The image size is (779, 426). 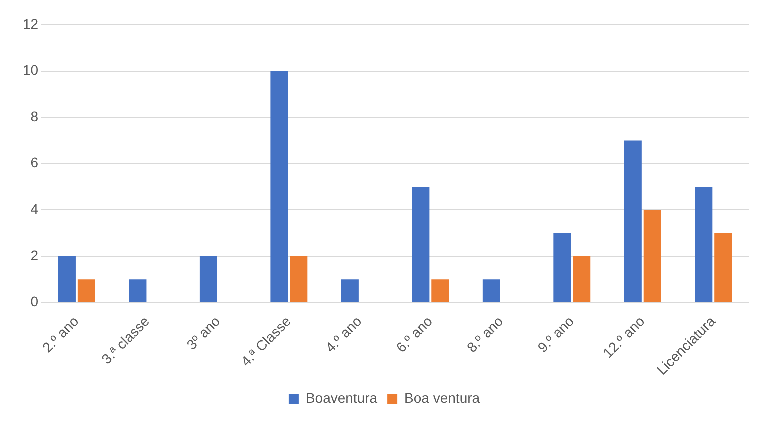 What do you see at coordinates (342, 398) in the screenshot?
I see `legend-label: Boaventura` at bounding box center [342, 398].